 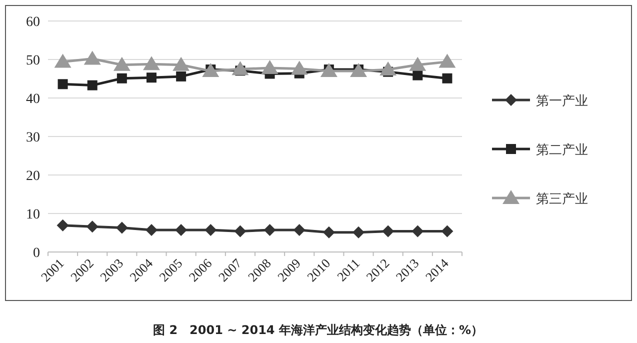 What do you see at coordinates (562, 100) in the screenshot?
I see `legend-label: 第一产业` at bounding box center [562, 100].